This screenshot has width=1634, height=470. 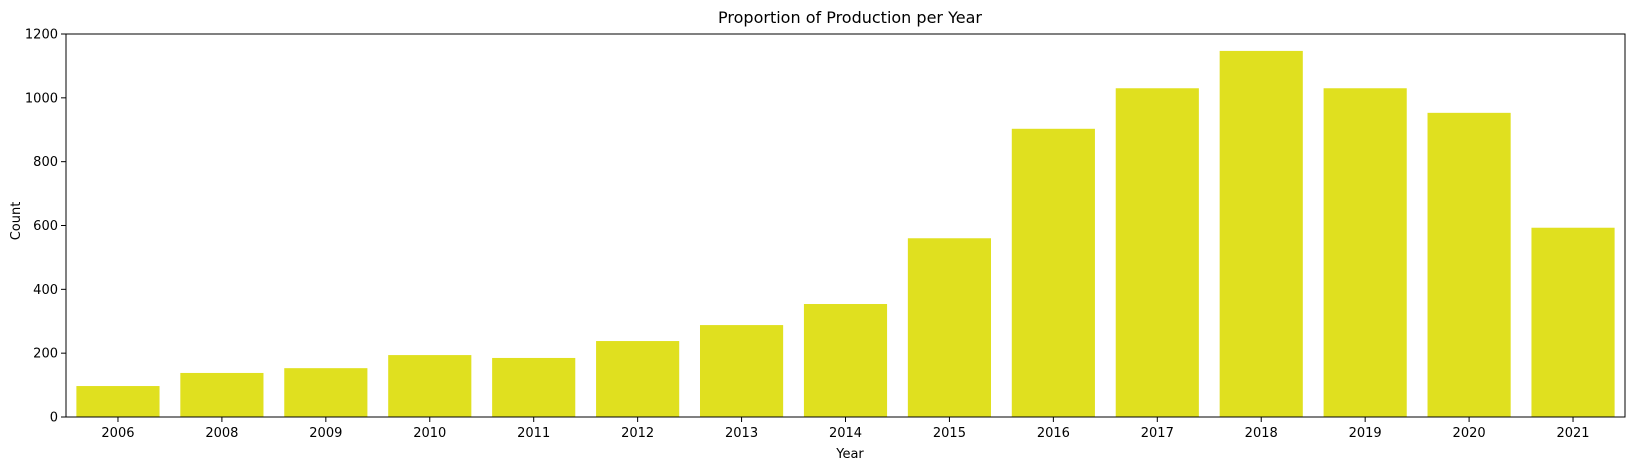 What do you see at coordinates (741, 433) in the screenshot?
I see `x-tick-label-2013: 2013` at bounding box center [741, 433].